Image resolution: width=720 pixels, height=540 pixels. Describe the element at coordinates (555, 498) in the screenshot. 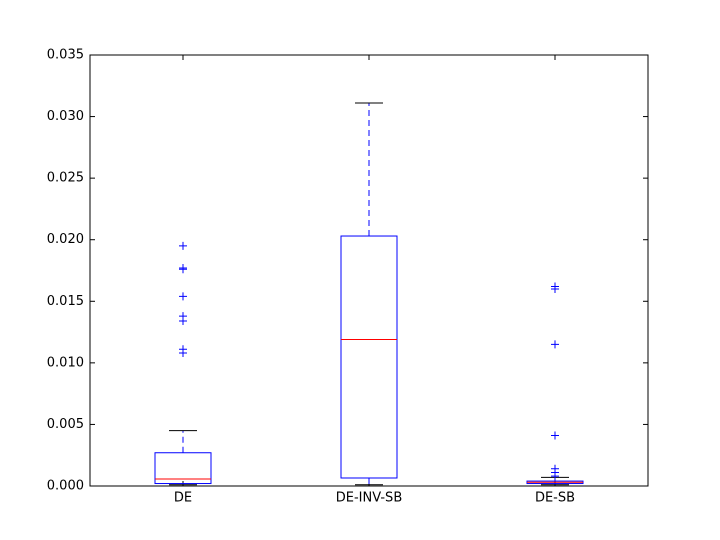

I see `x-tick-label: DE-SB` at that location.